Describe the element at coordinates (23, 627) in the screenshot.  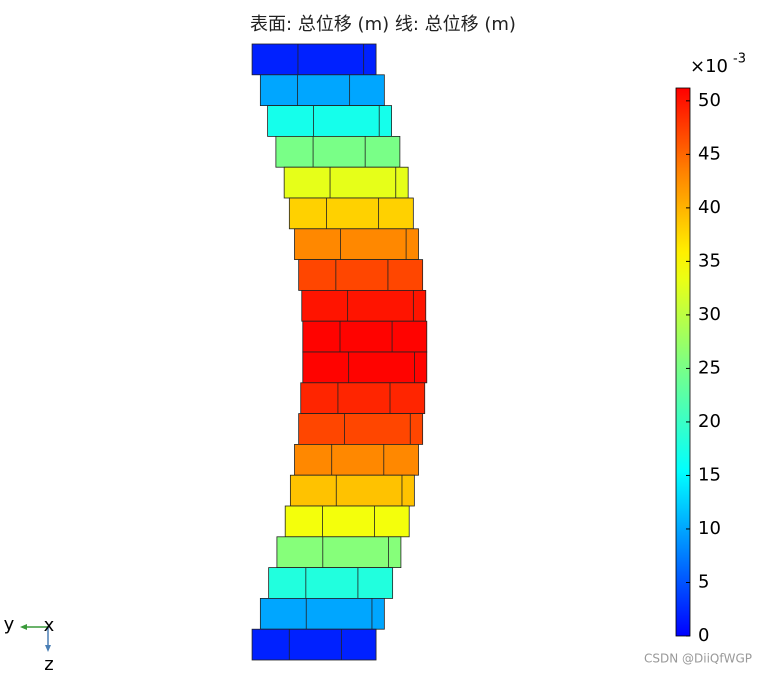
I see `y-arrow-head` at that location.